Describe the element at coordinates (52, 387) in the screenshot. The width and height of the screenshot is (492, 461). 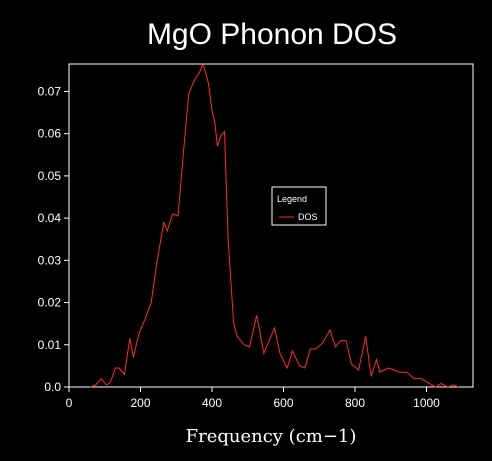
I see `y-tick-label: 0.0` at that location.